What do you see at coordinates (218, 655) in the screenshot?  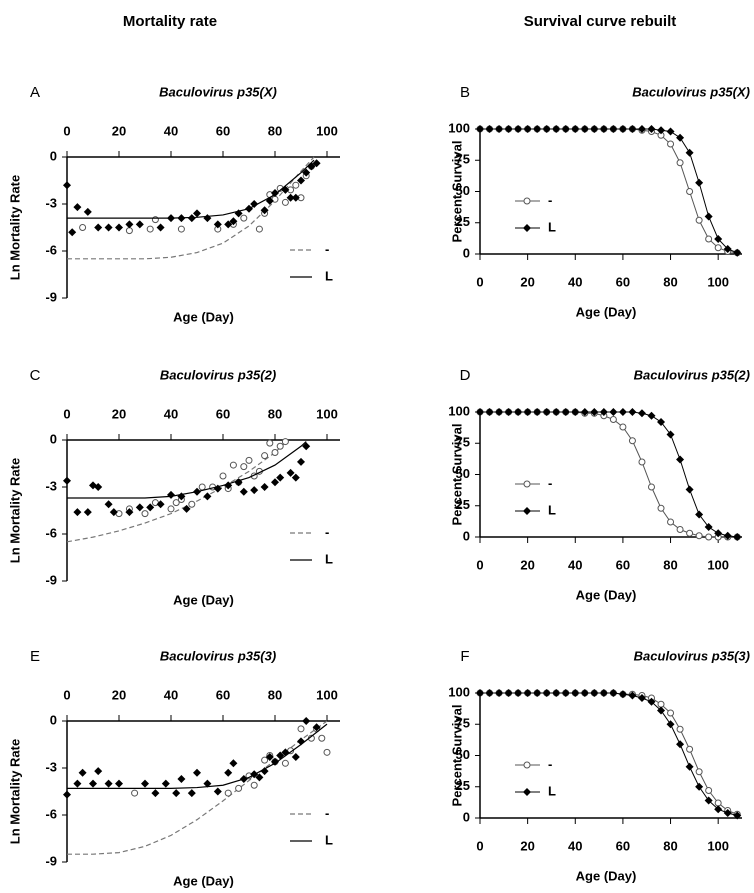 I see `panel-title: Baculovirus p35(3)` at bounding box center [218, 655].